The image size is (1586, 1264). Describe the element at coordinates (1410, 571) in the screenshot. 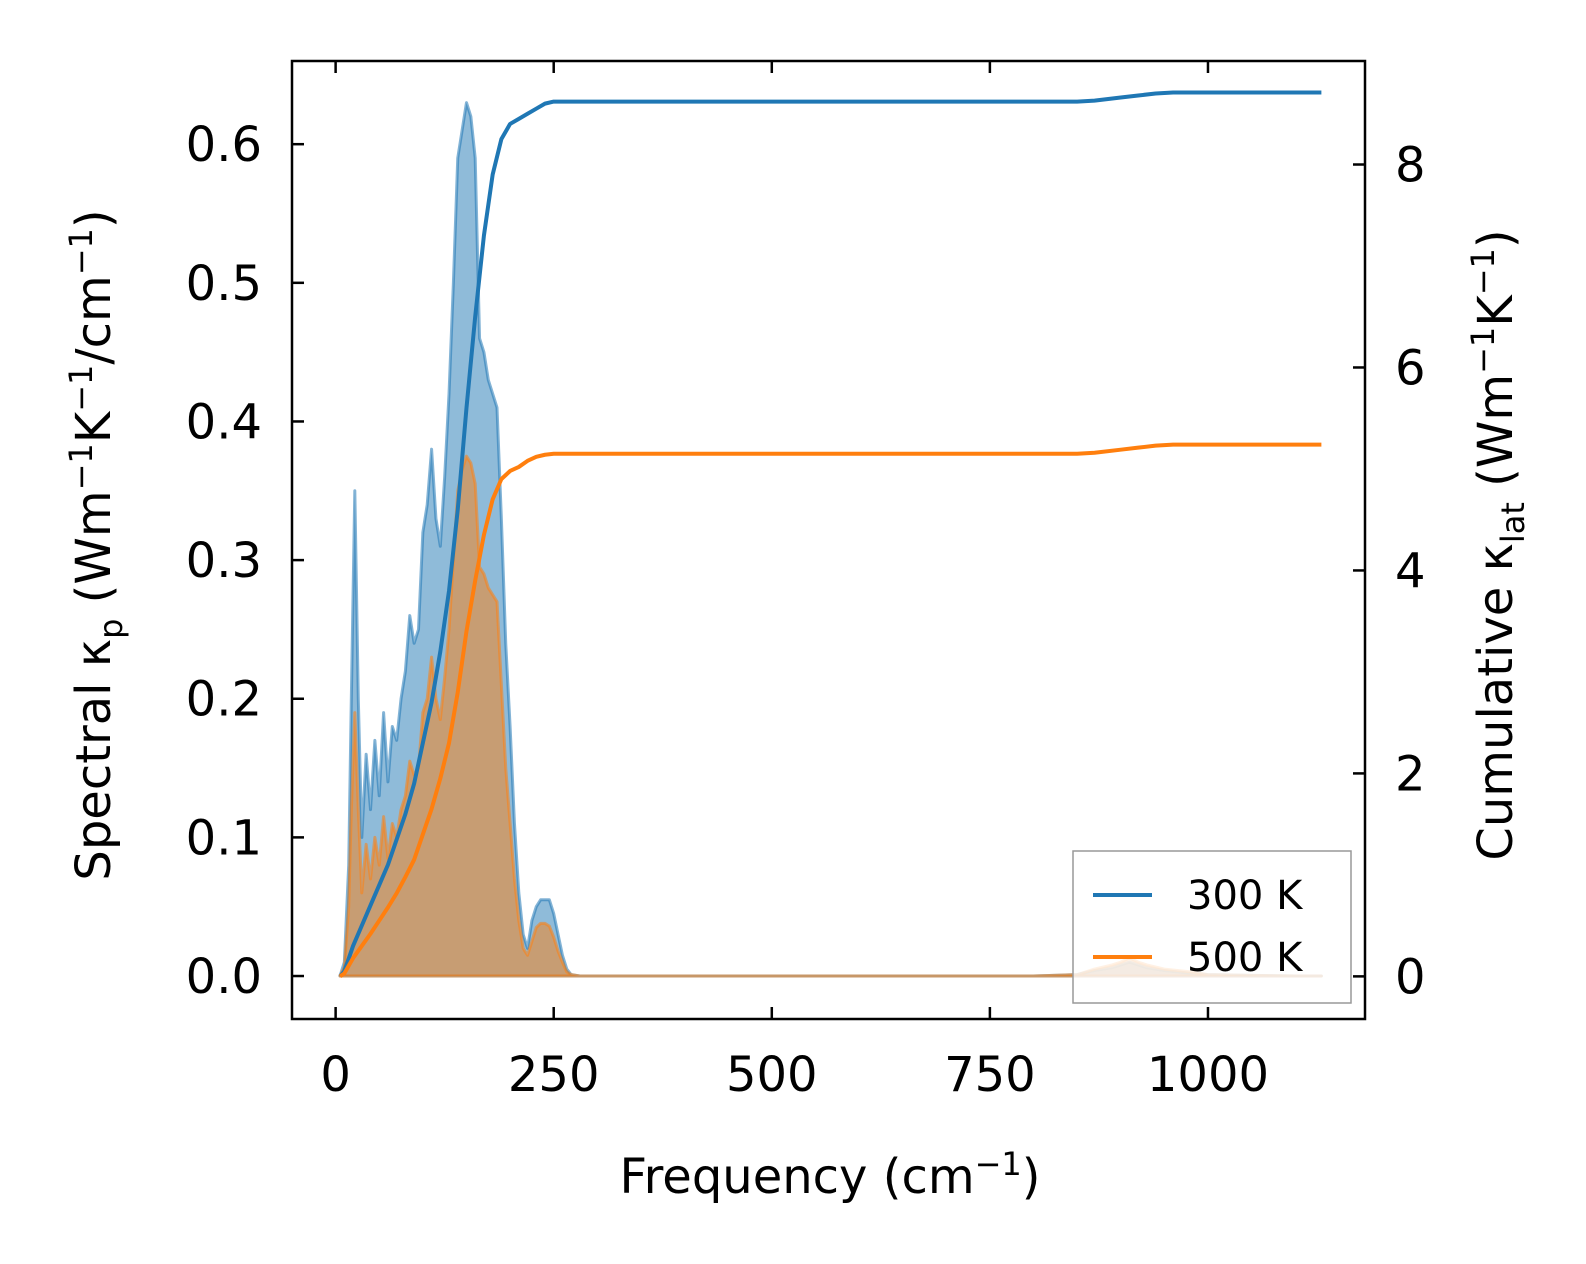

I see `y-tick-label-right: 4` at that location.